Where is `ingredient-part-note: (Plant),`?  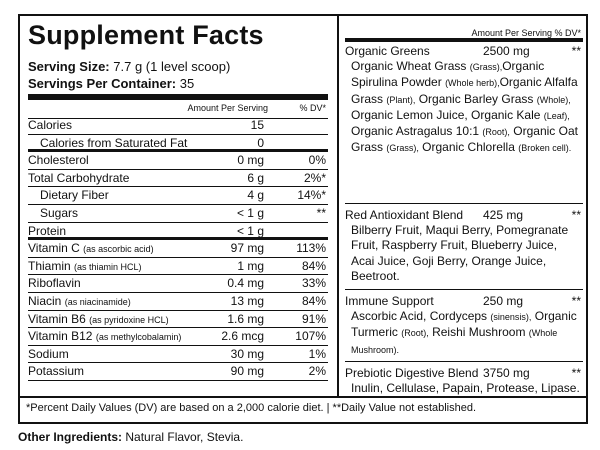
ingredient-part-note: (Plant), is located at coordinates (401, 99).